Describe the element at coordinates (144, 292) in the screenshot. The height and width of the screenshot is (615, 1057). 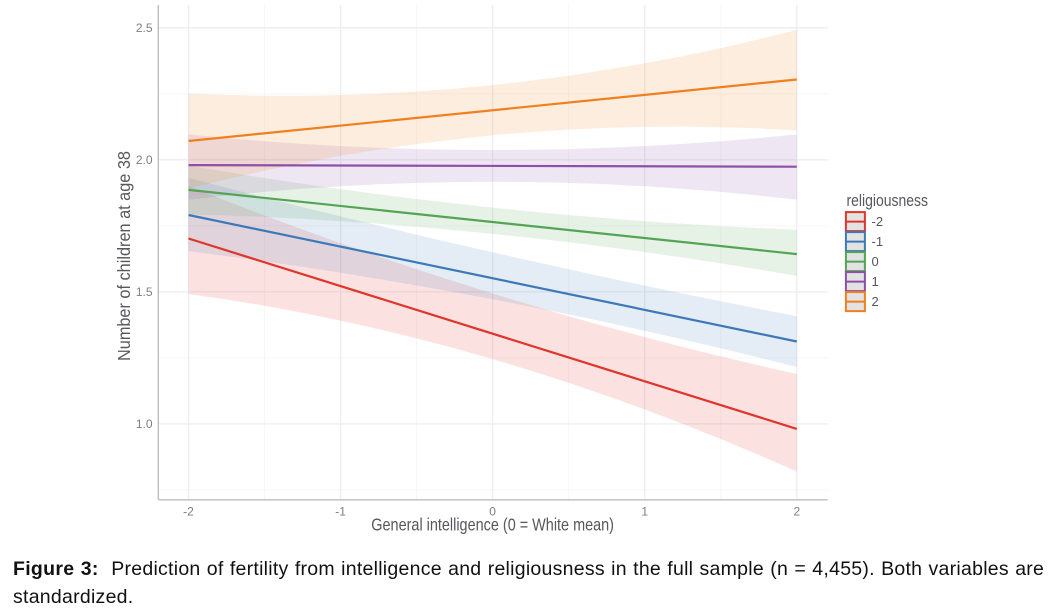
I see `svg-text: 1.5` at that location.